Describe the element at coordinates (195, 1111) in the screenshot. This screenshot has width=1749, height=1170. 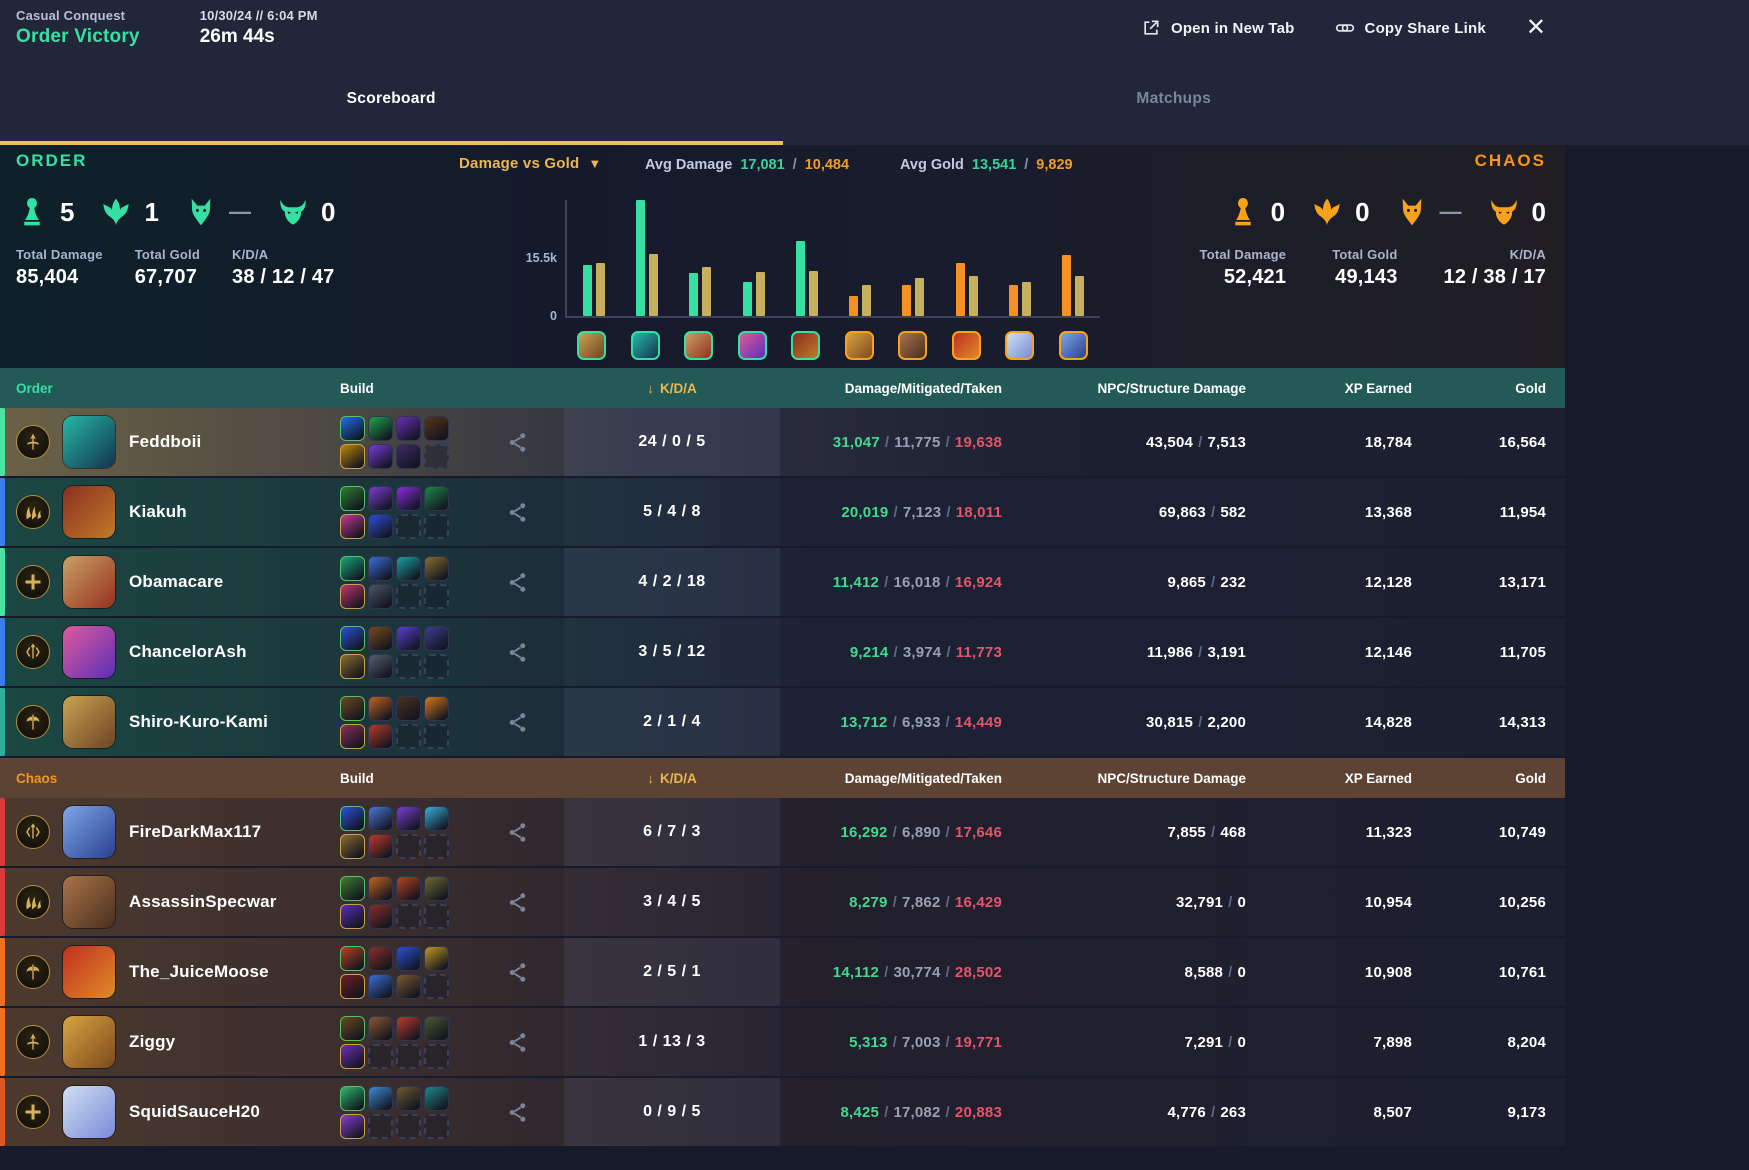
I see `player-name: SquidSauceH20` at that location.